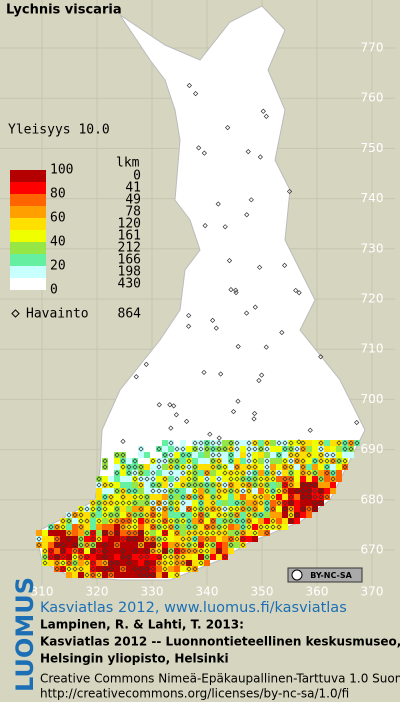  What do you see at coordinates (58, 266) in the screenshot?
I see `legend-scale-label: 20` at bounding box center [58, 266].